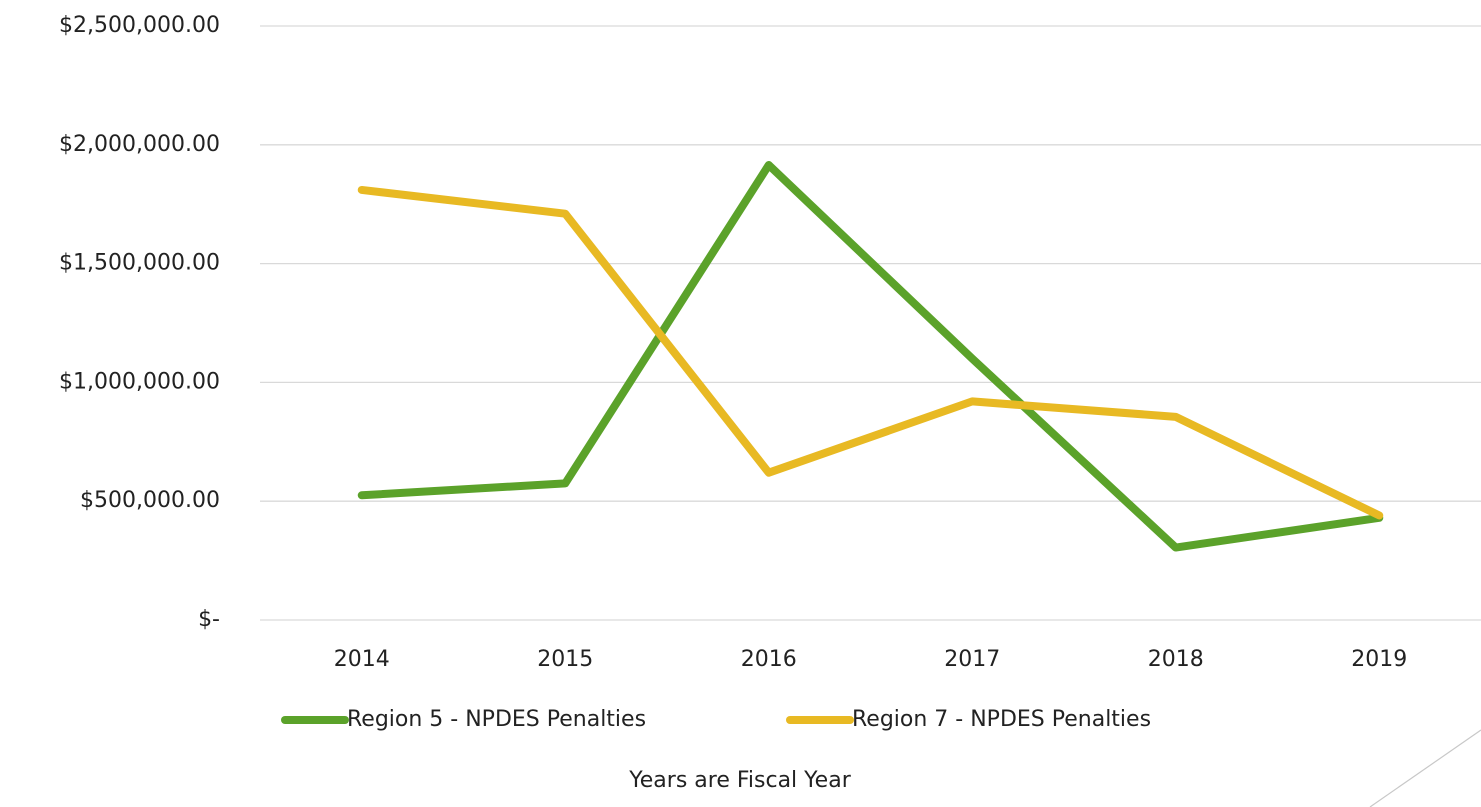  What do you see at coordinates (1425, 768) in the screenshot?
I see `decoration-line` at bounding box center [1425, 768].